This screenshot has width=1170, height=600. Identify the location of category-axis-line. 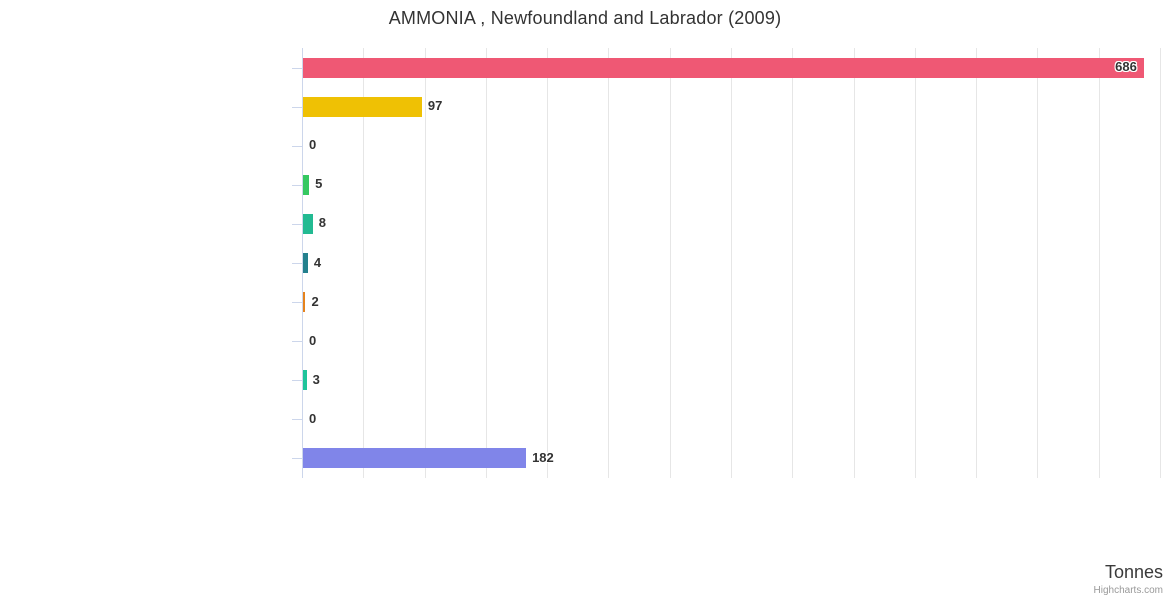
(302, 263).